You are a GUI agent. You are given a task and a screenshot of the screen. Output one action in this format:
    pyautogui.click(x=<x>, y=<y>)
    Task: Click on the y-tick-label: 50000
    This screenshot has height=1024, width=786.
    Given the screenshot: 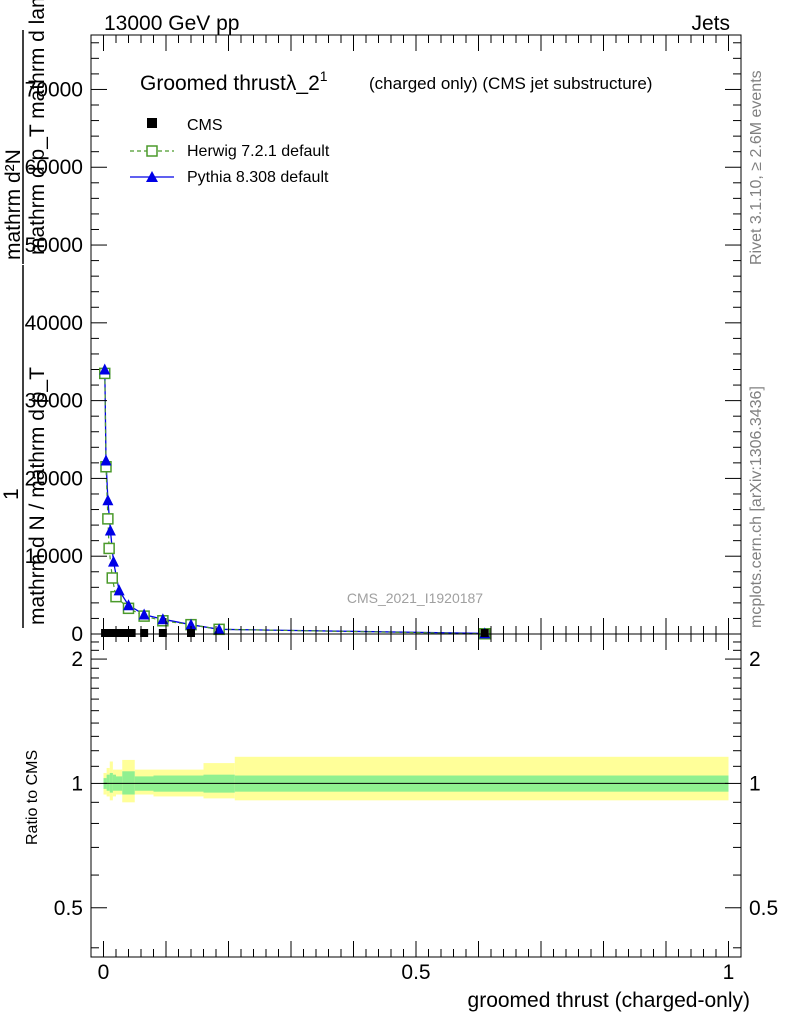 What is the action you would take?
    pyautogui.click(x=54, y=245)
    